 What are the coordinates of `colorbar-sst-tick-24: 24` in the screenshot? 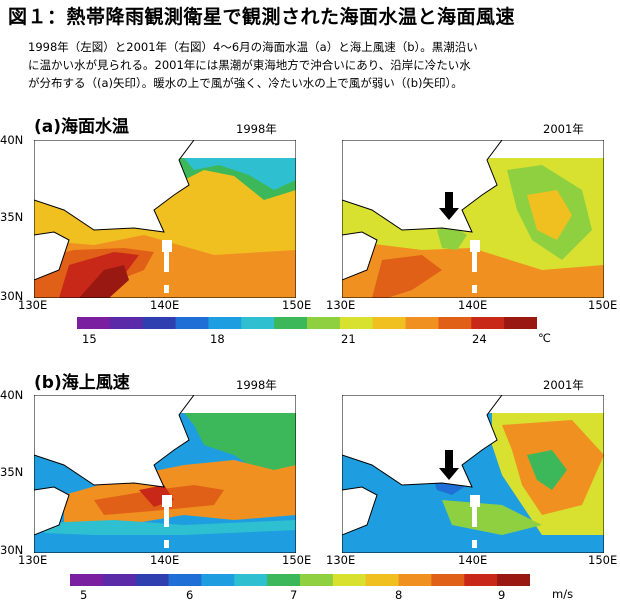 It's located at (479, 339).